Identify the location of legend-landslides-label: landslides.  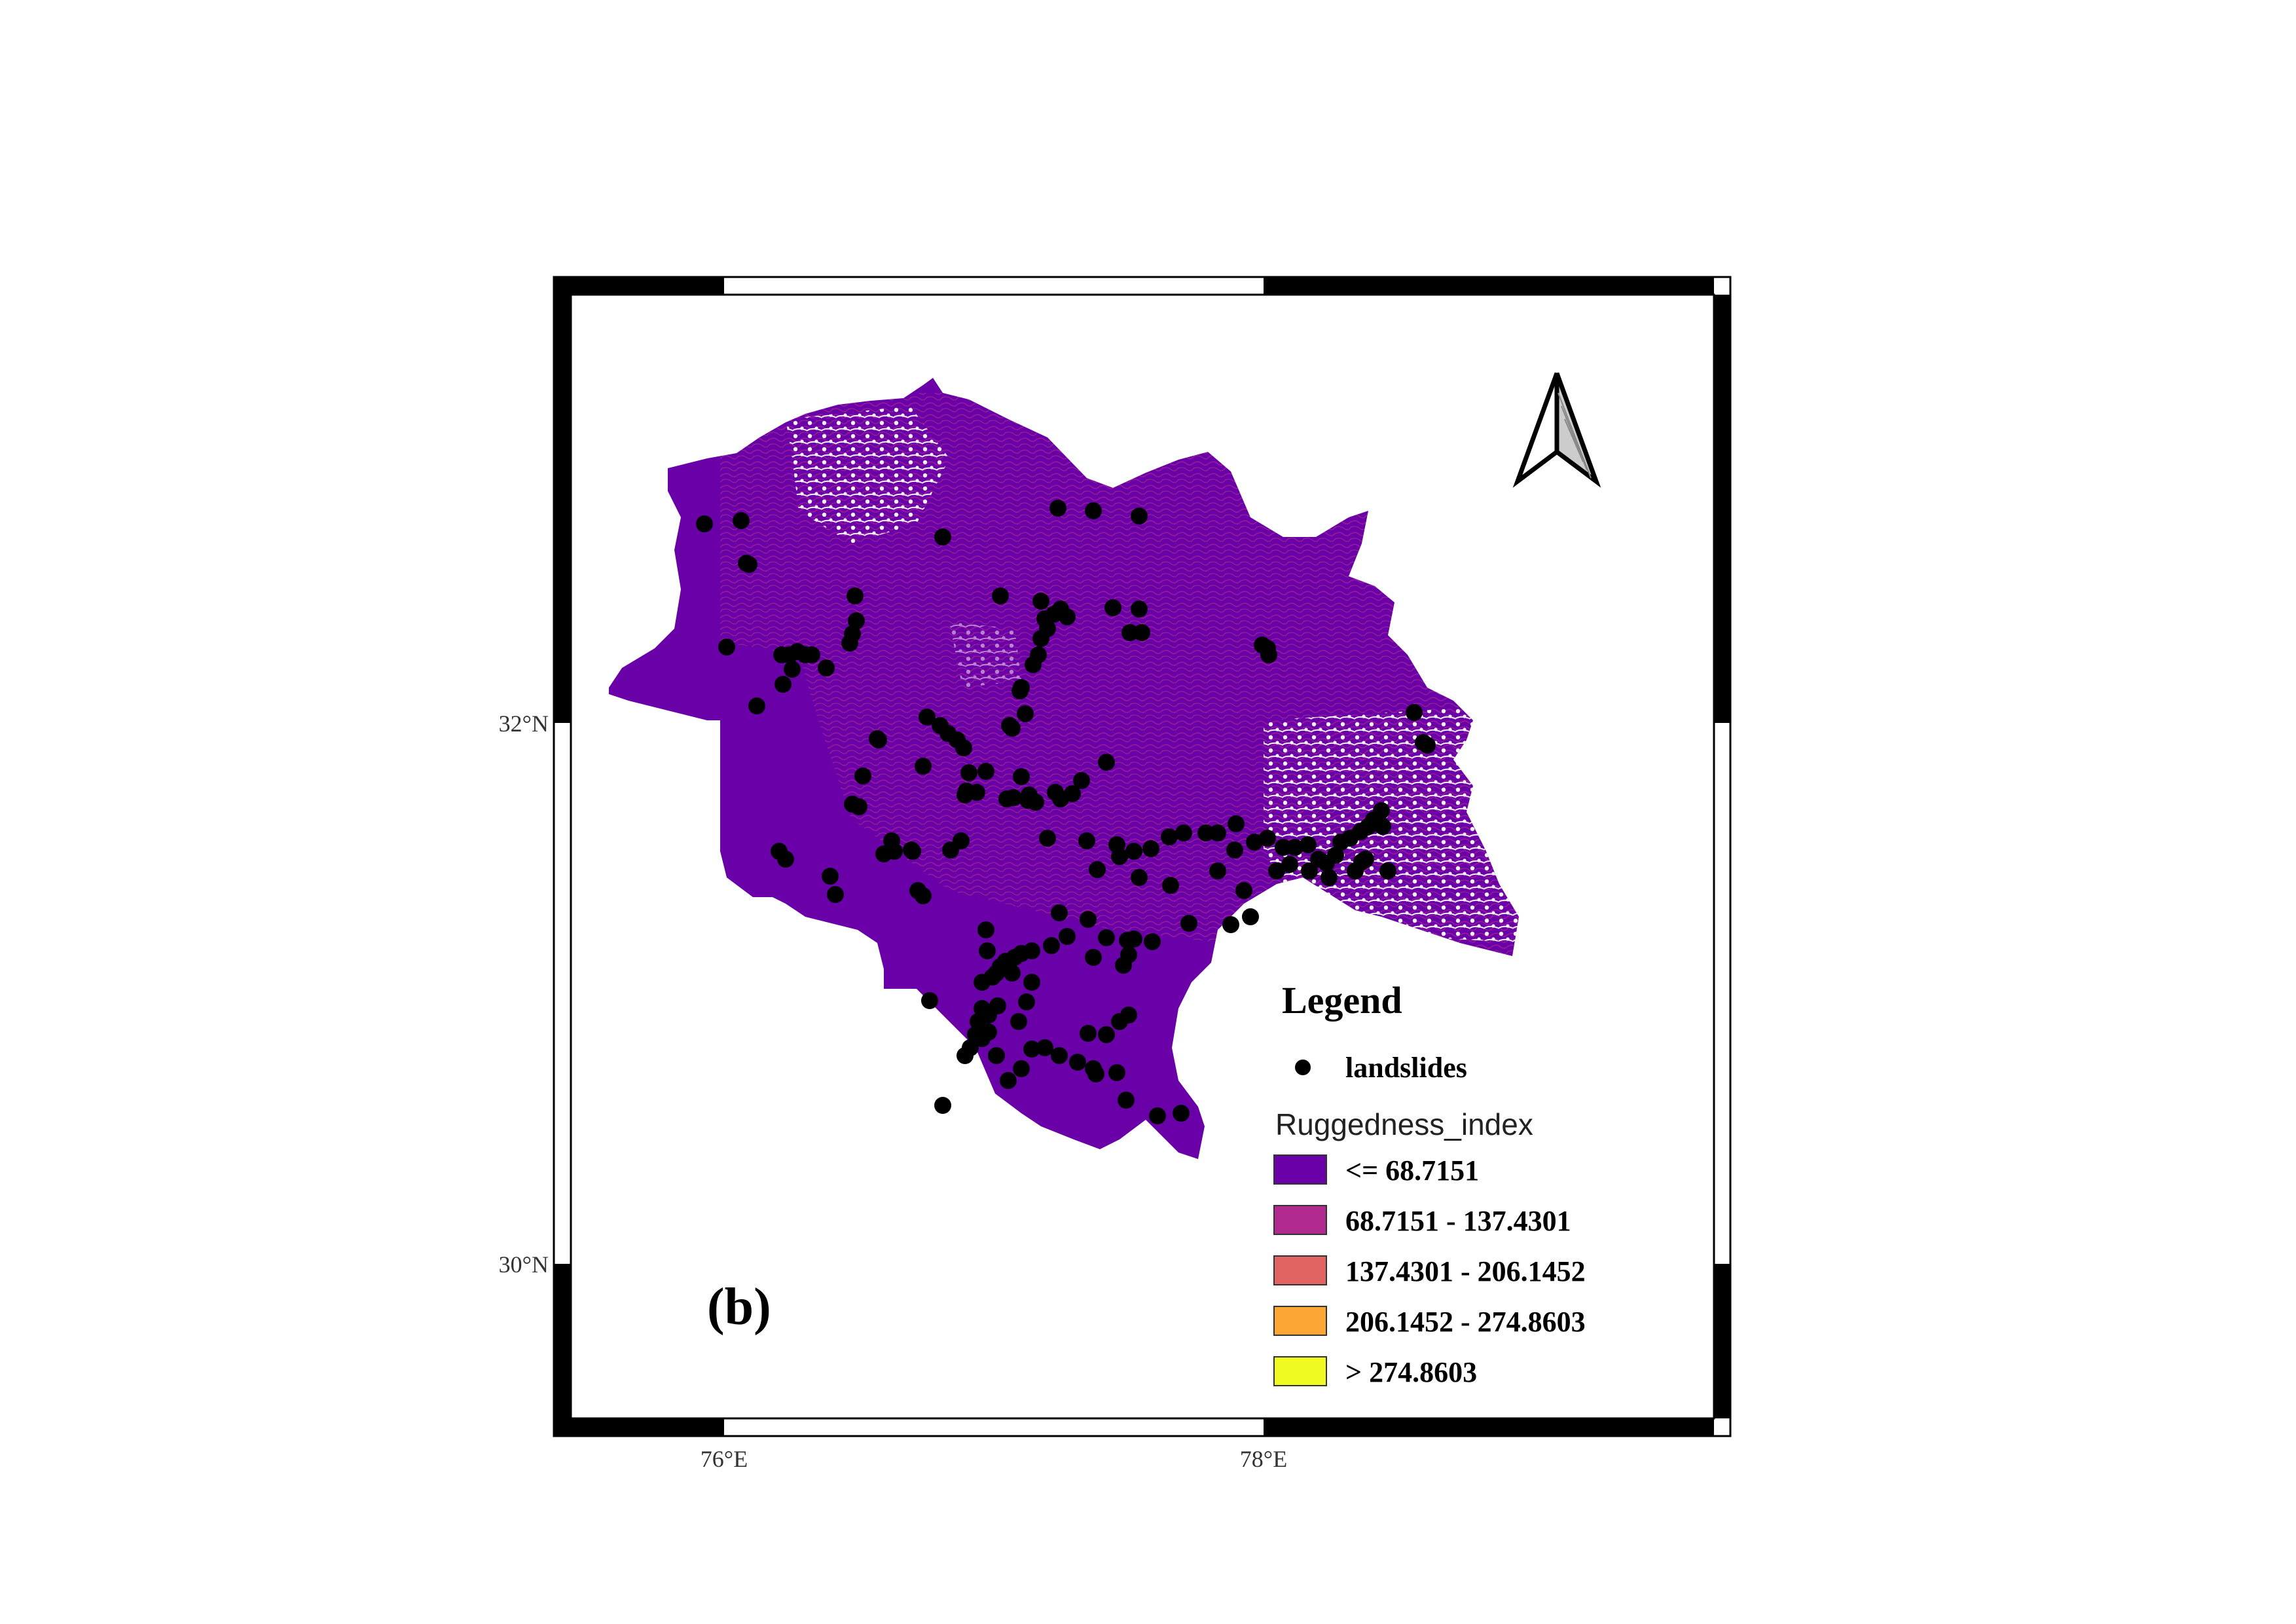
(1406, 1068).